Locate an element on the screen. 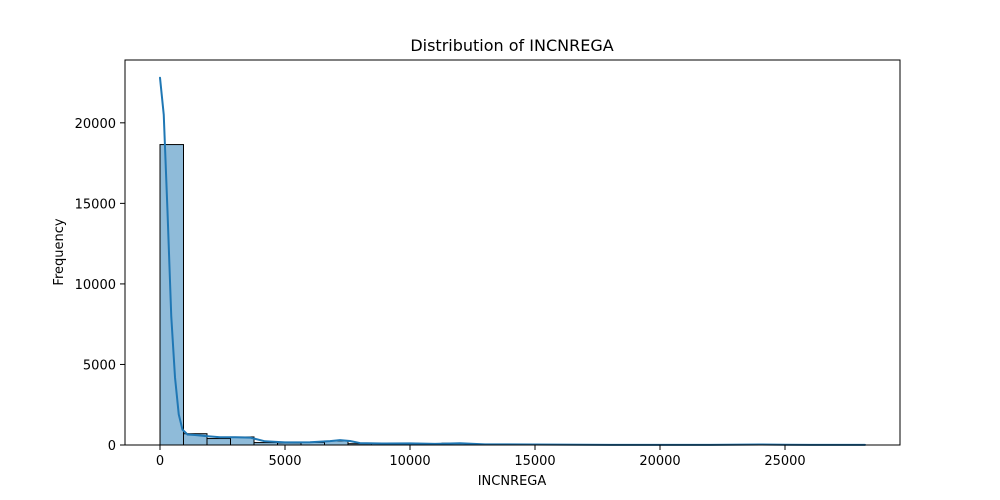 Image resolution: width=1000 pixels, height=500 pixels. x-tick-label: 0 is located at coordinates (160, 461).